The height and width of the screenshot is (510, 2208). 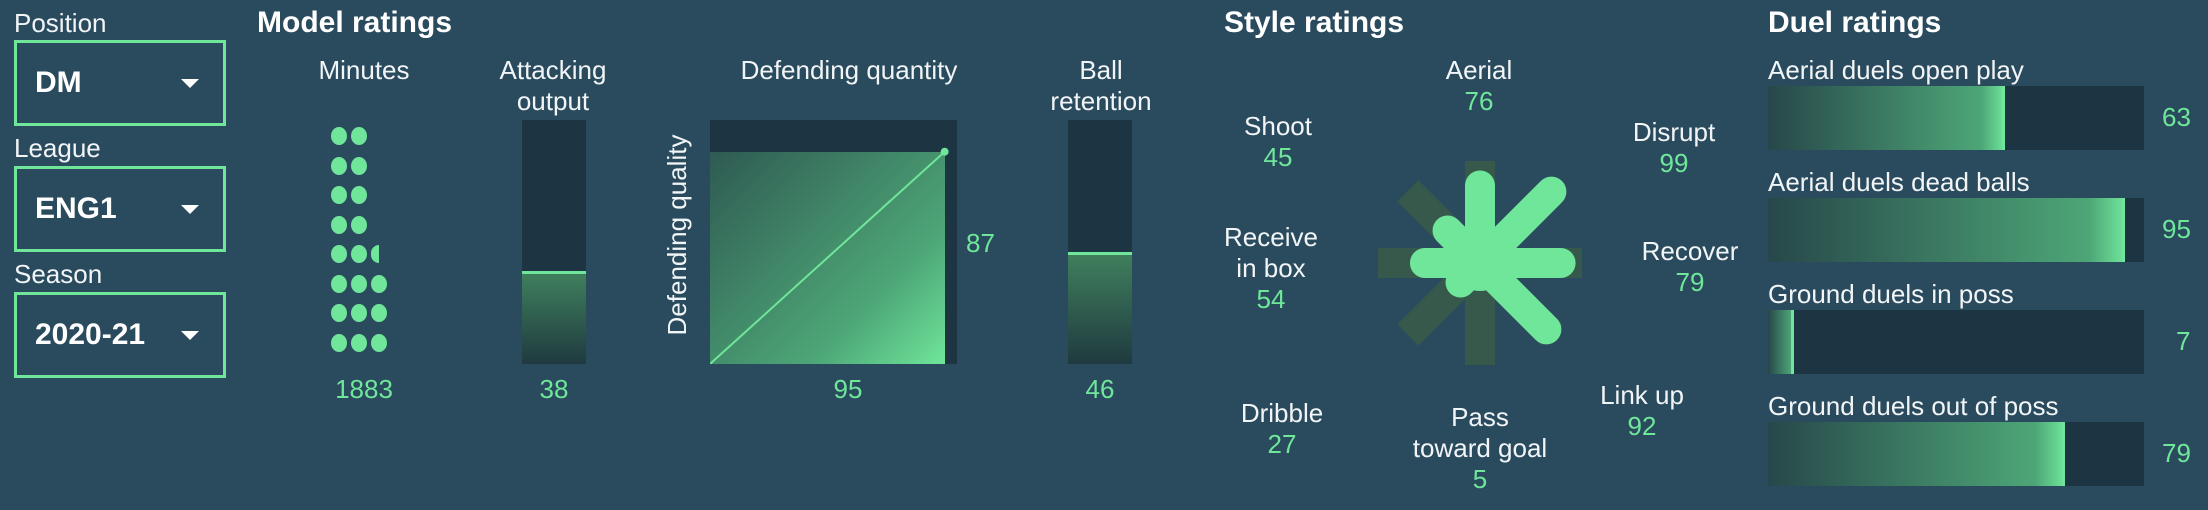 What do you see at coordinates (90, 334) in the screenshot?
I see `season-value: 2020-21` at bounding box center [90, 334].